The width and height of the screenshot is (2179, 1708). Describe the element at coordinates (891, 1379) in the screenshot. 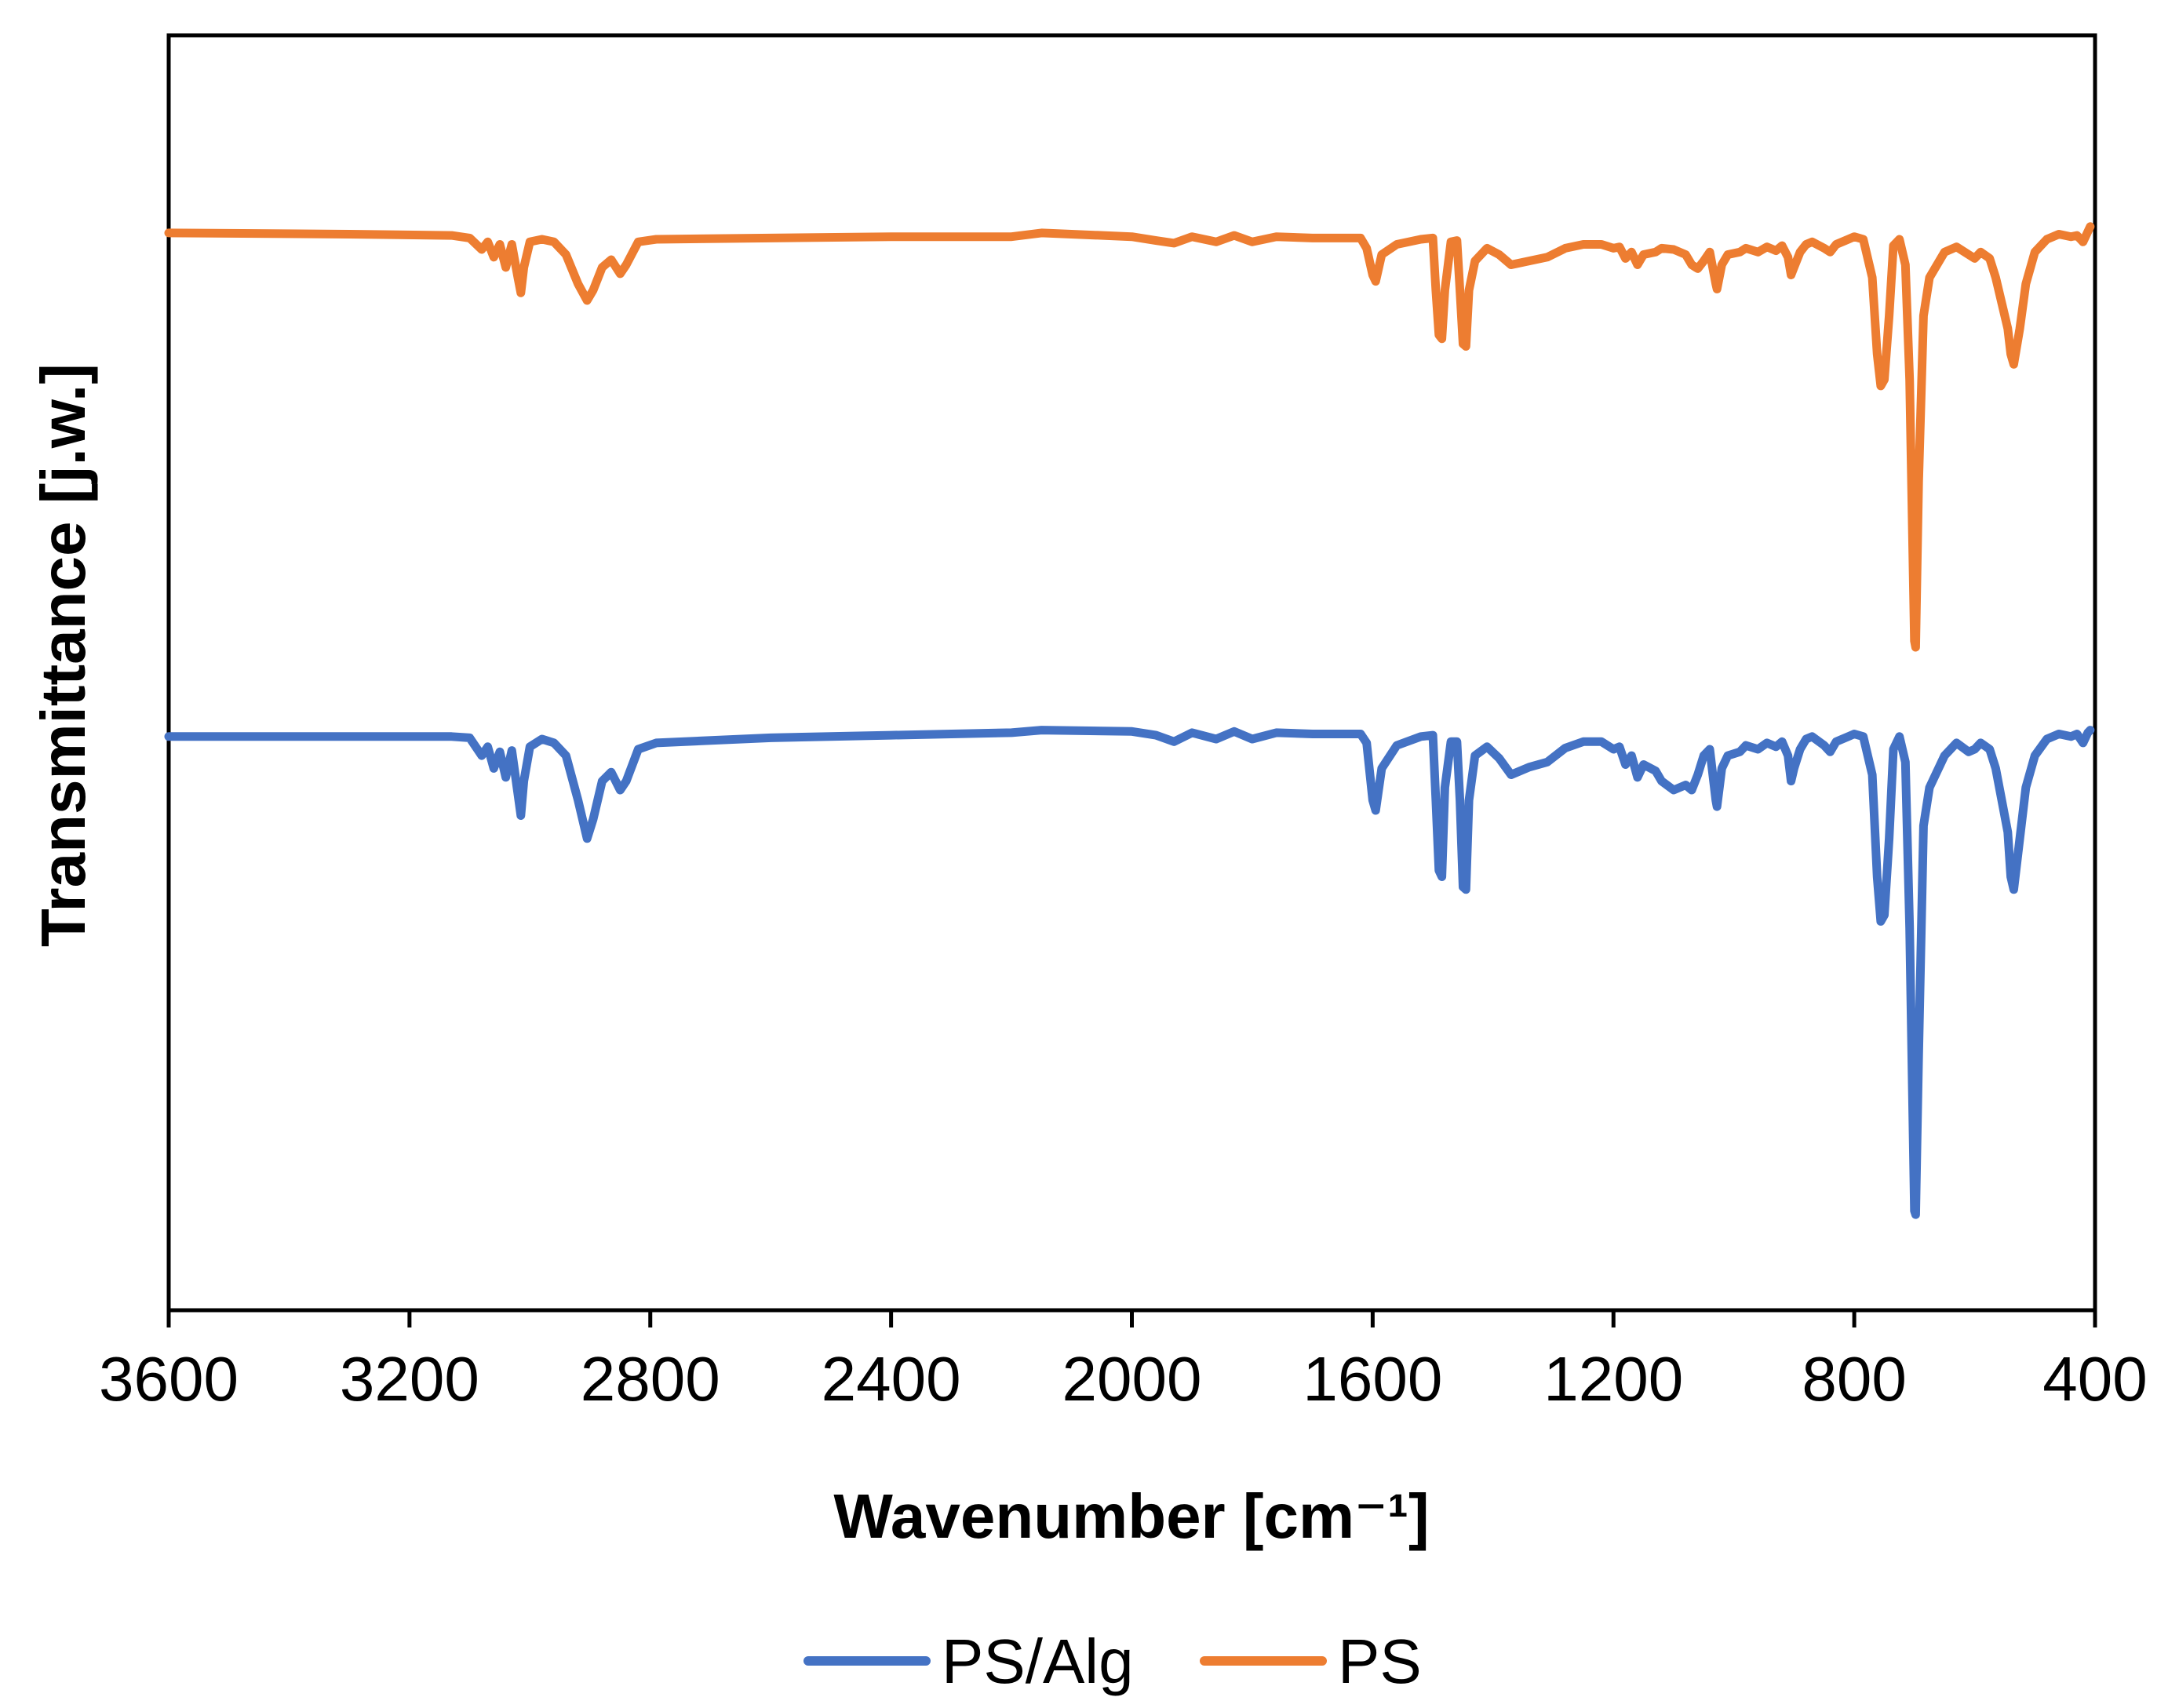

I see `x-tick-label-2400: 2400` at that location.